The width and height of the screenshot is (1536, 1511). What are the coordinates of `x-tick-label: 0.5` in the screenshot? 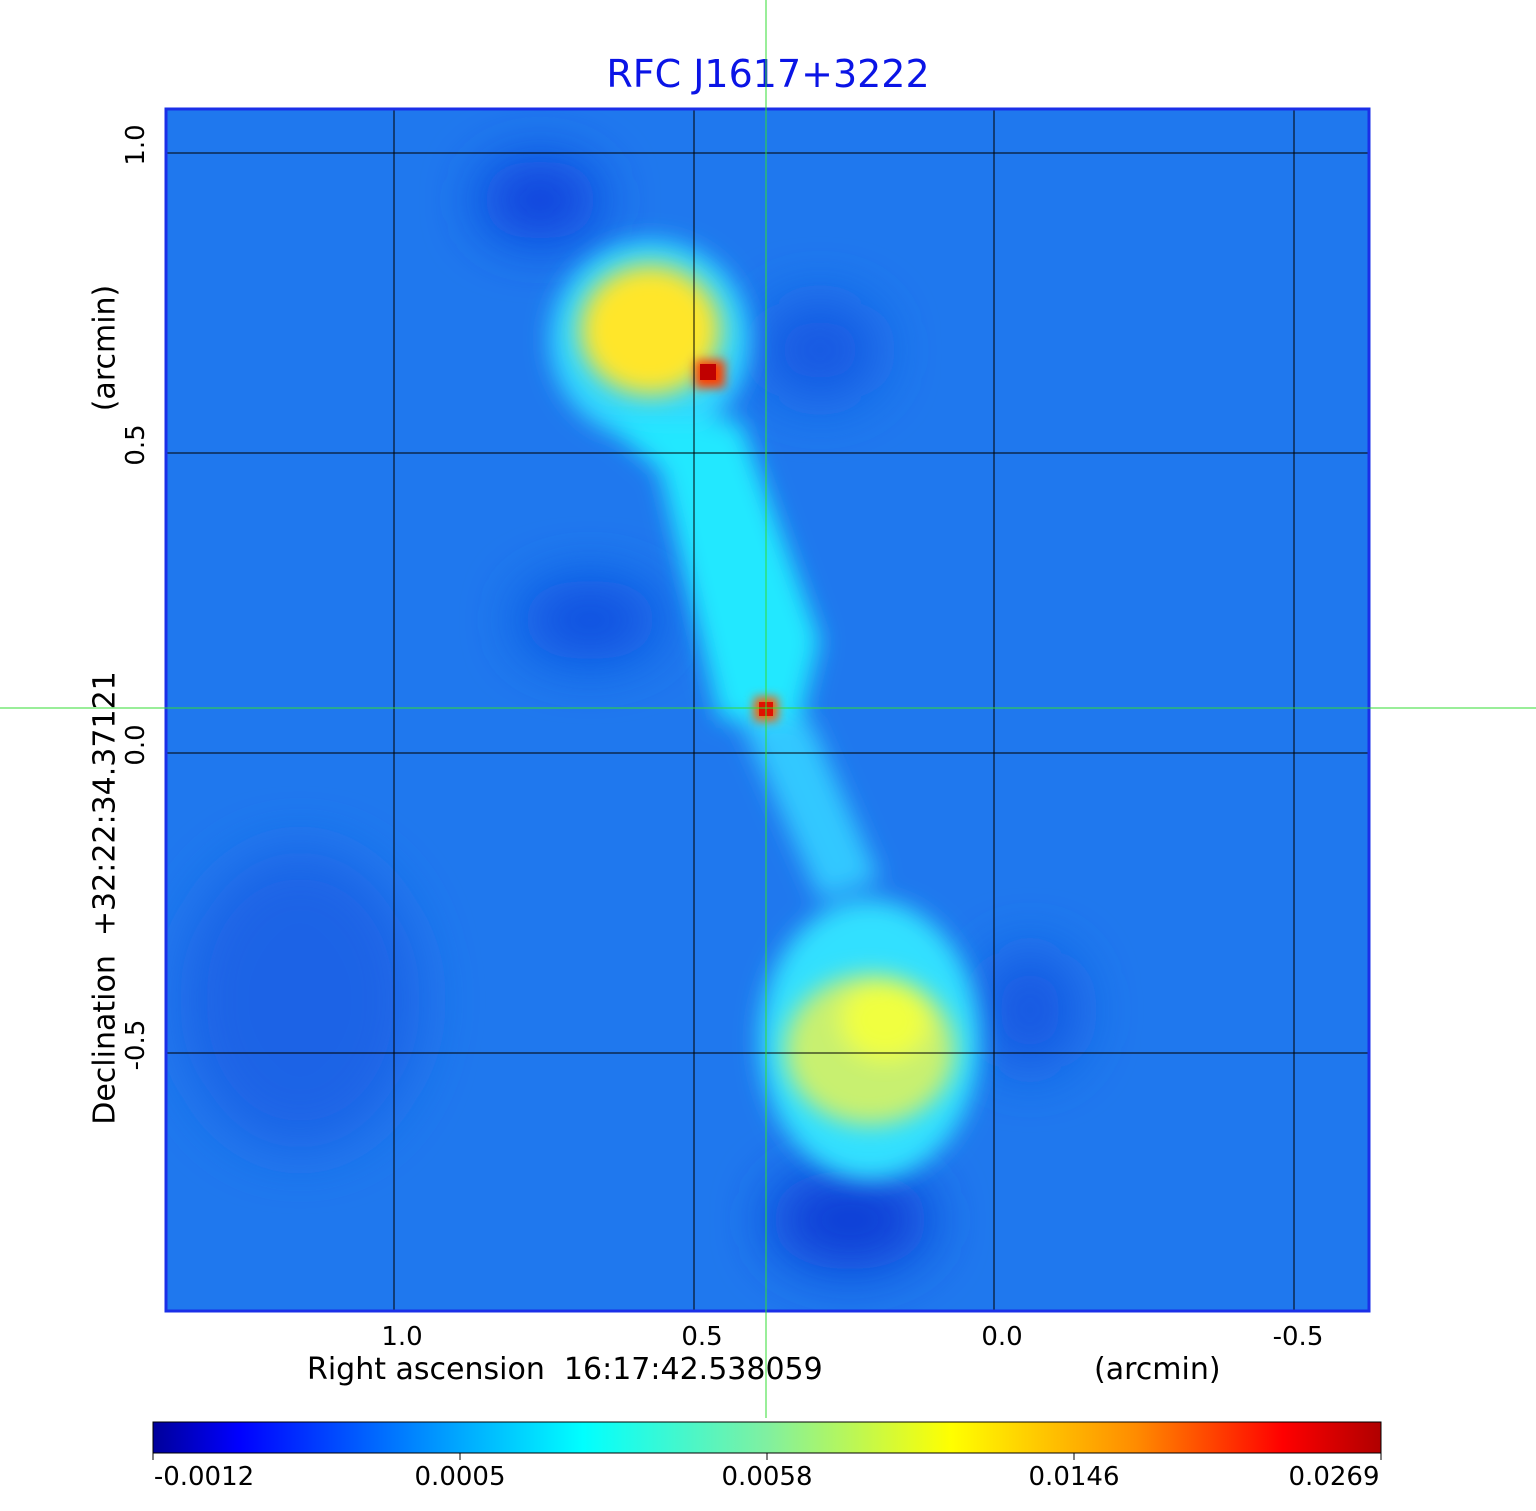 It's located at (702, 1337).